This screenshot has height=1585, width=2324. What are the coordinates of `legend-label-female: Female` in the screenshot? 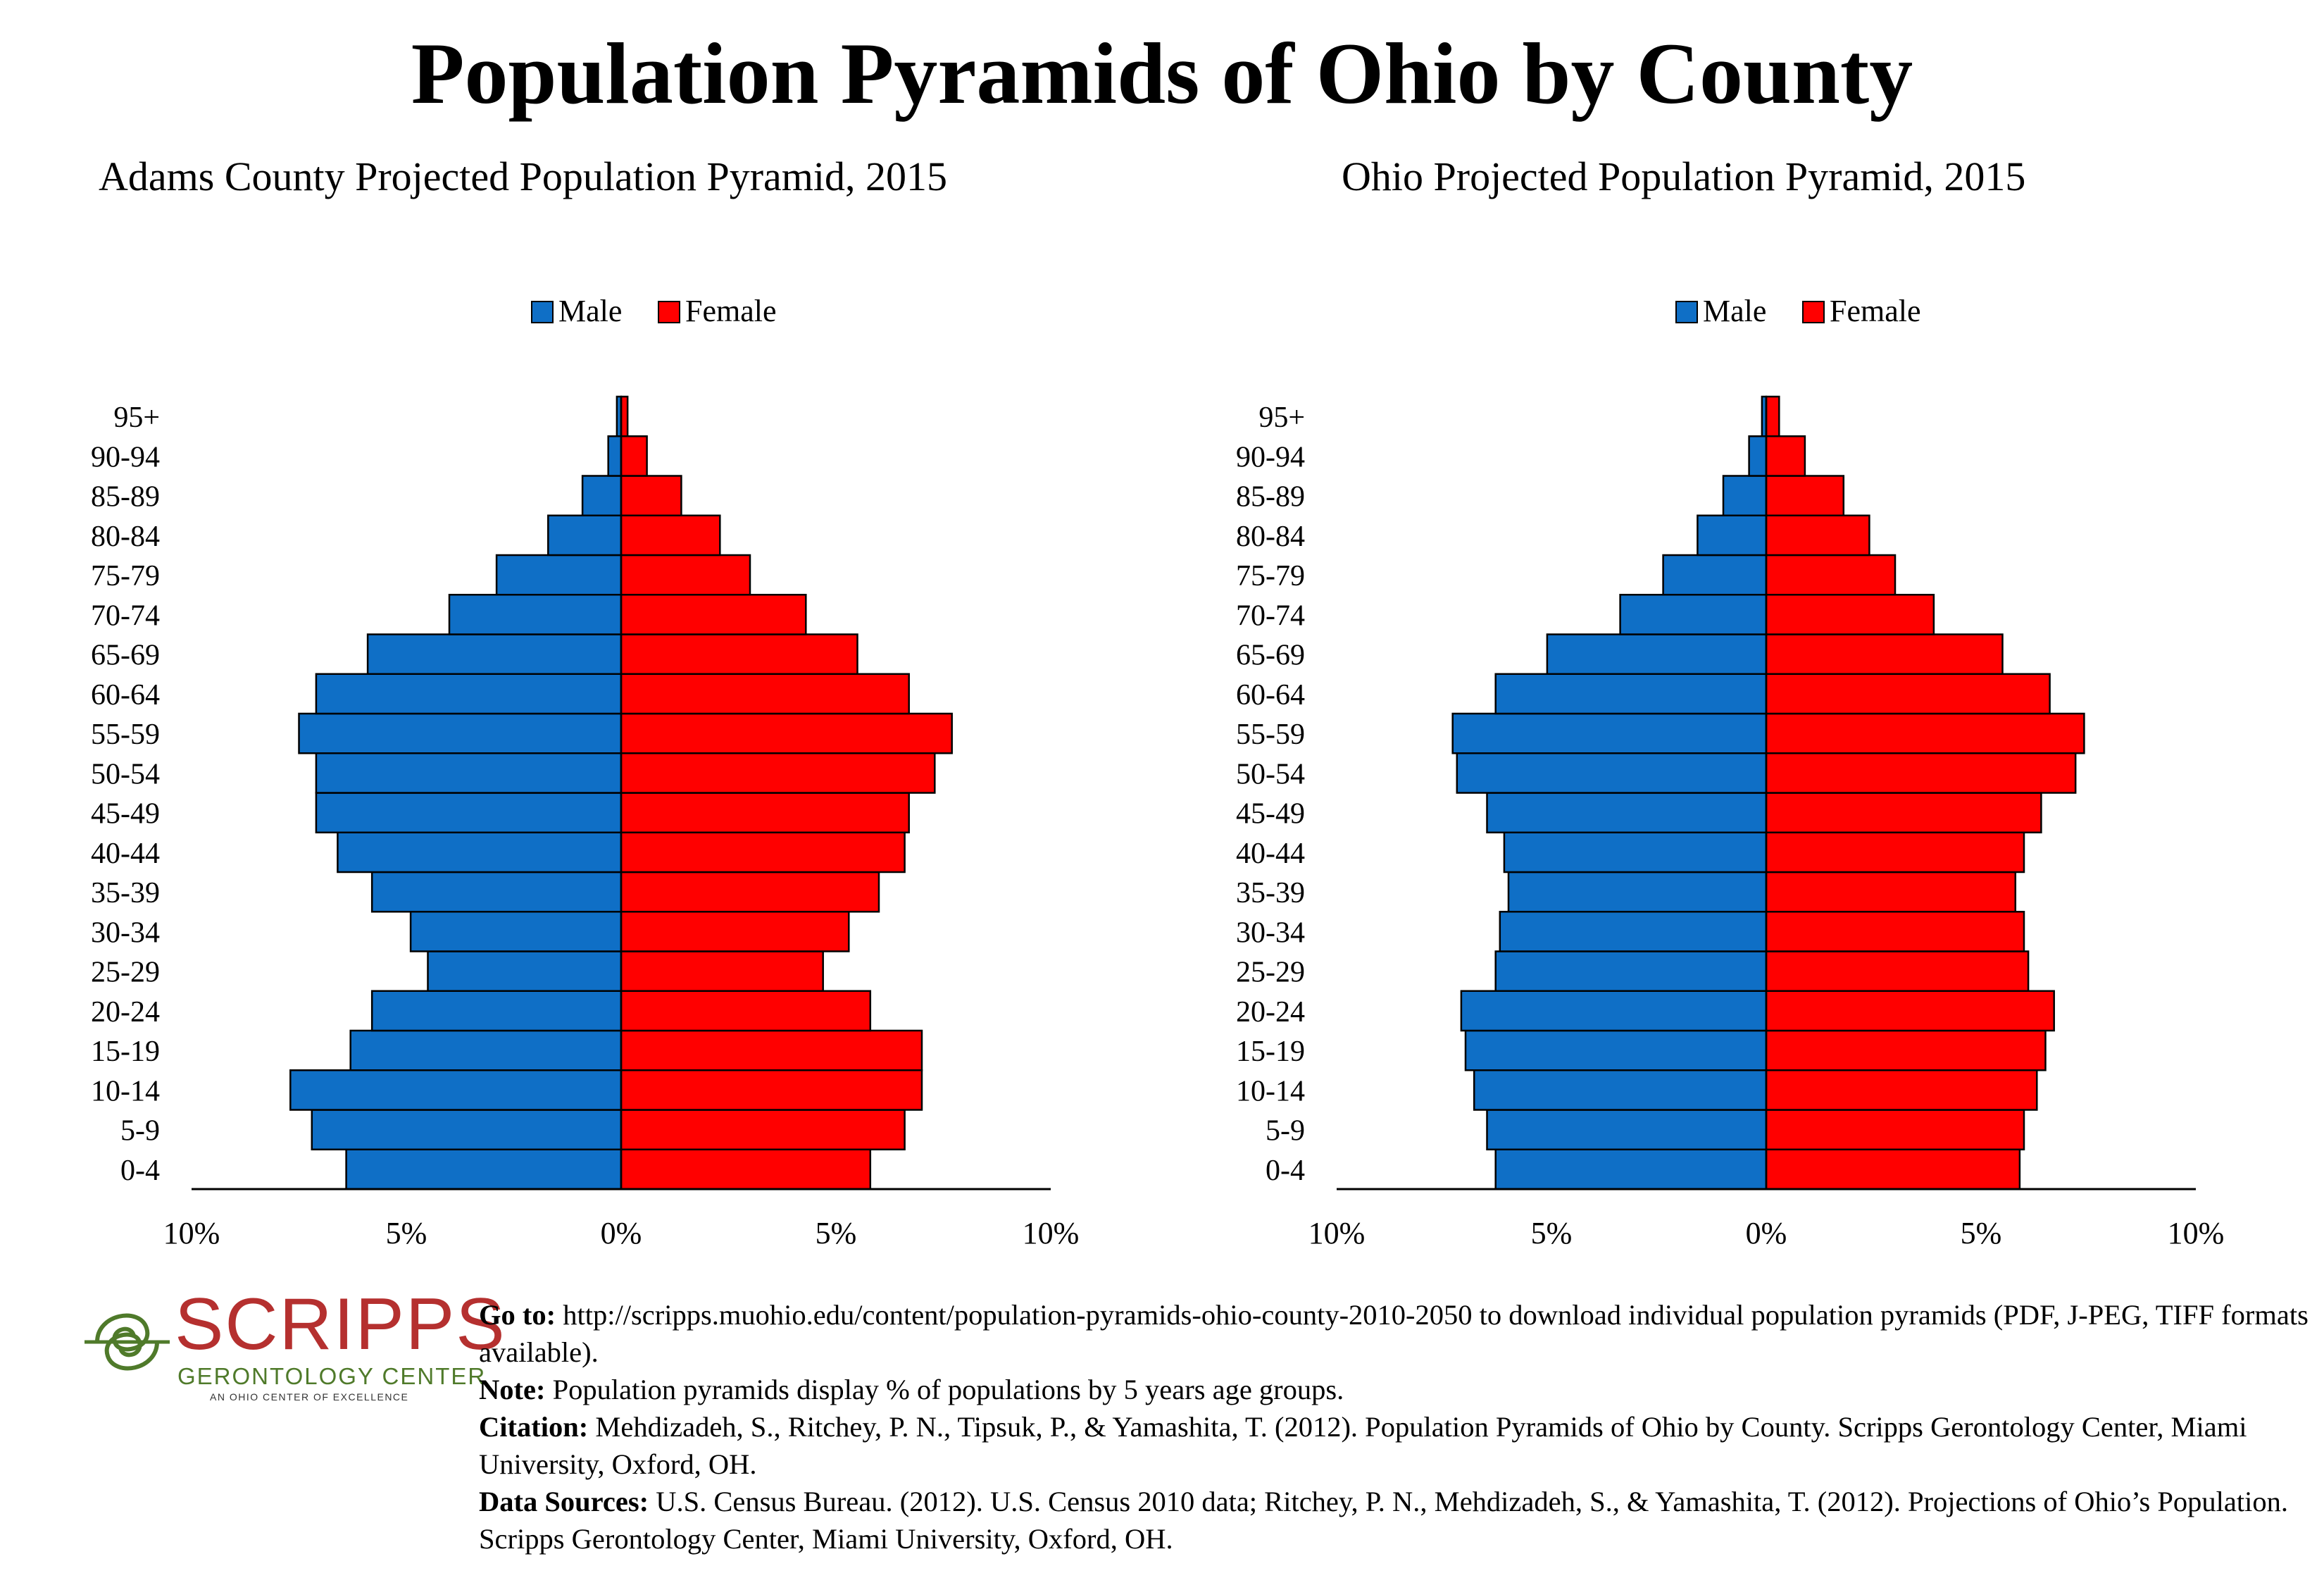 It's located at (731, 311).